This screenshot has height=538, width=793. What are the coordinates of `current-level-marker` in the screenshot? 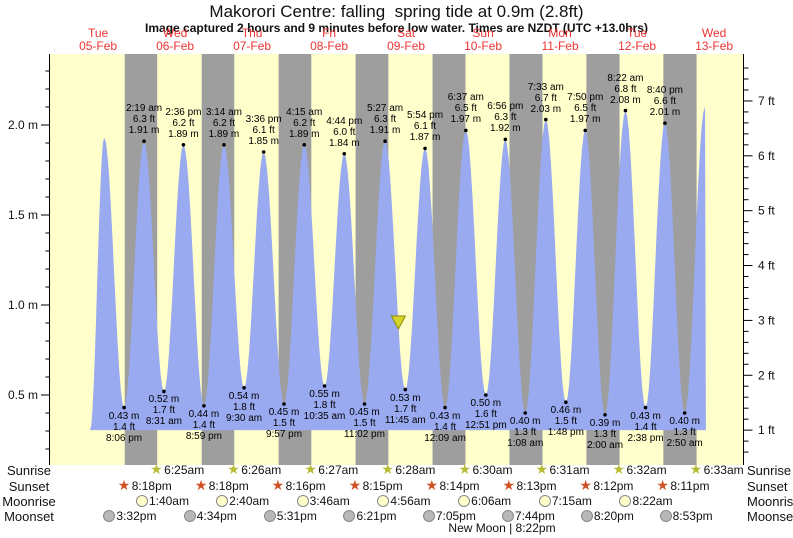 It's located at (398, 323).